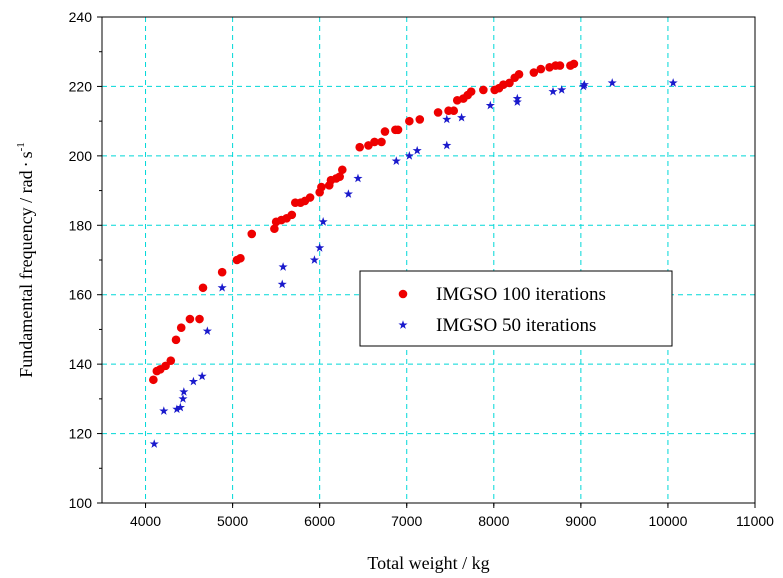 This screenshot has height=578, width=783. Describe the element at coordinates (516, 325) in the screenshot. I see `legend-label-imgso-50: IMGSO 50 iterations` at that location.